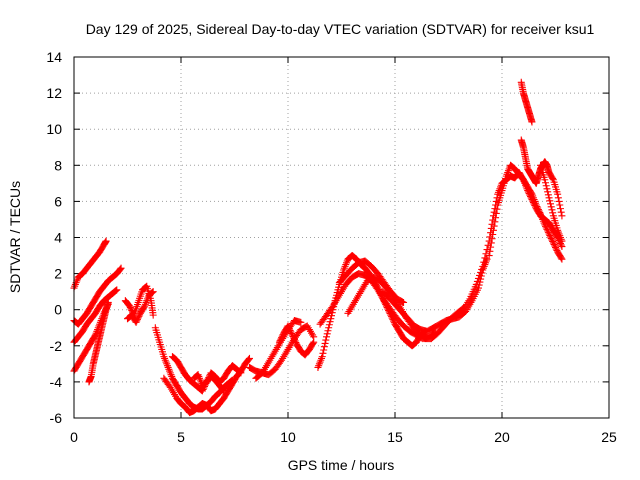  I want to click on y-tick-label: -6, so click(56, 418).